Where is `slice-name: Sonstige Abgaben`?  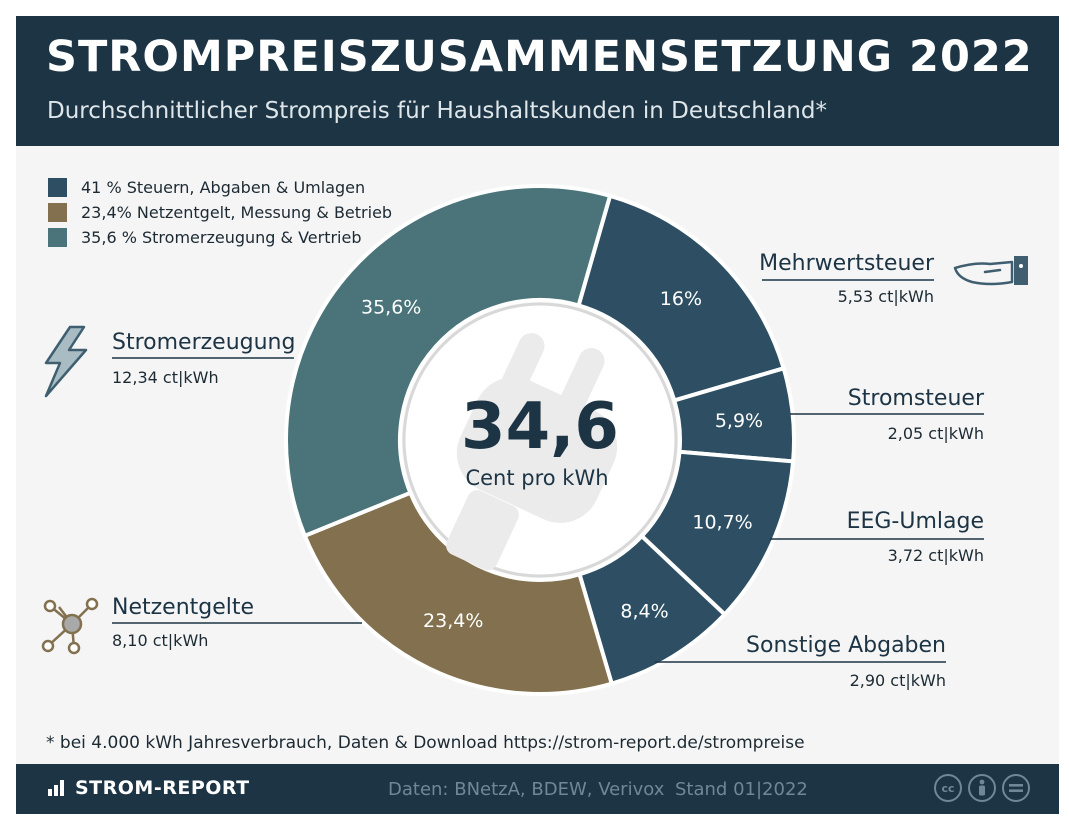
slice-name: Sonstige Abgaben is located at coordinates (846, 645).